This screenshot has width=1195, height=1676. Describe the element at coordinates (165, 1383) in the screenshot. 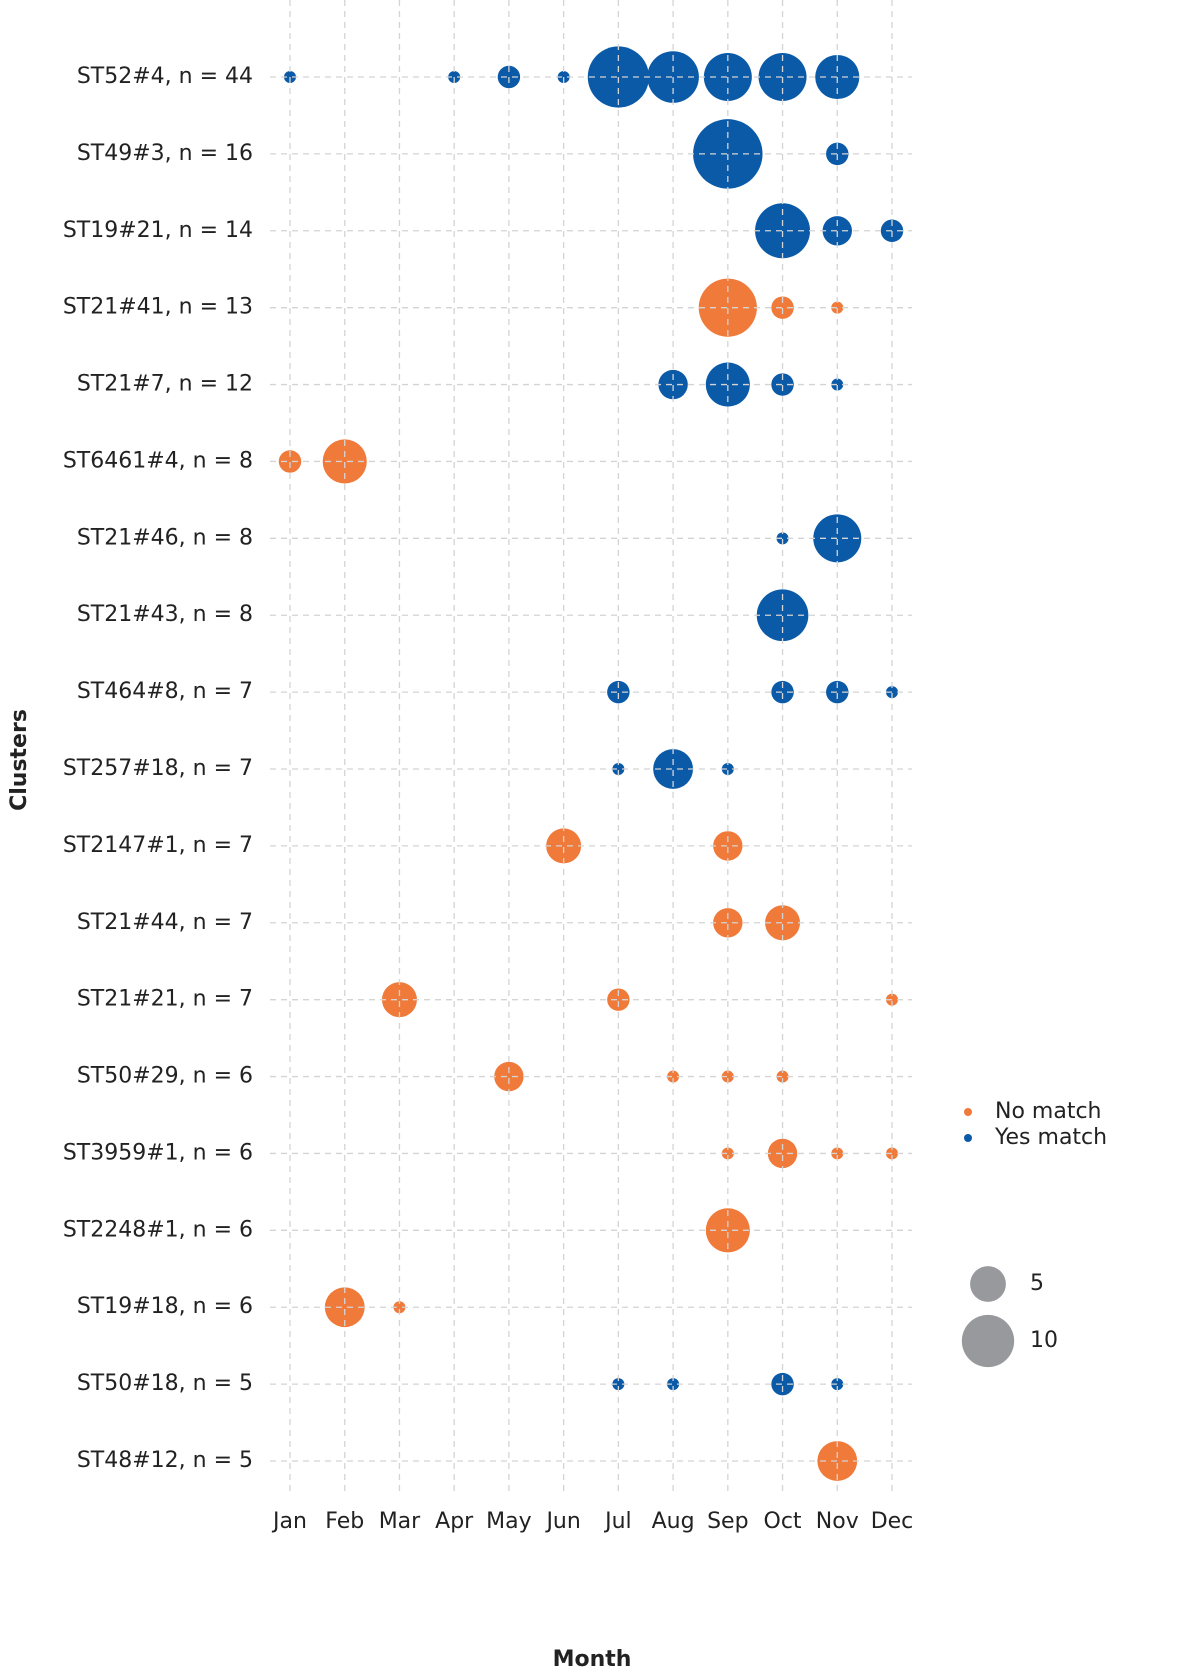

I see `y-tick-label: ST50#18, n = 5` at that location.